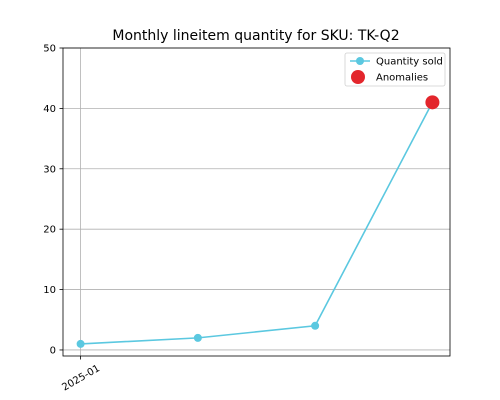  Describe the element at coordinates (49, 49) in the screenshot. I see `y-tick-label: 50` at that location.